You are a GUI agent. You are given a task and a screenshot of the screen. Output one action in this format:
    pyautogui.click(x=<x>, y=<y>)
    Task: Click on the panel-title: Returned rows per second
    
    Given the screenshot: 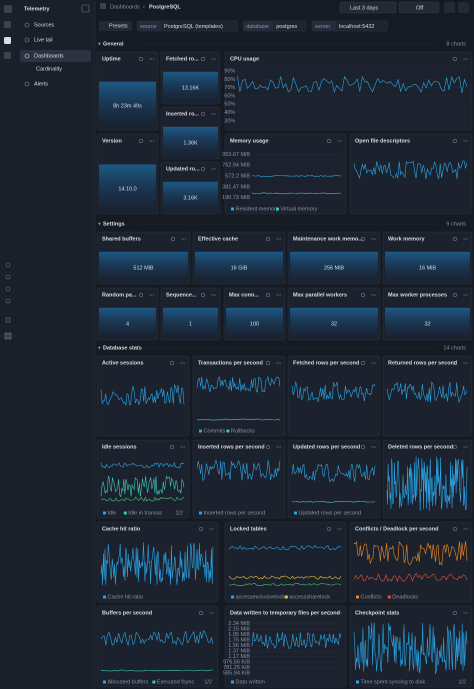 What is the action you would take?
    pyautogui.click(x=422, y=363)
    